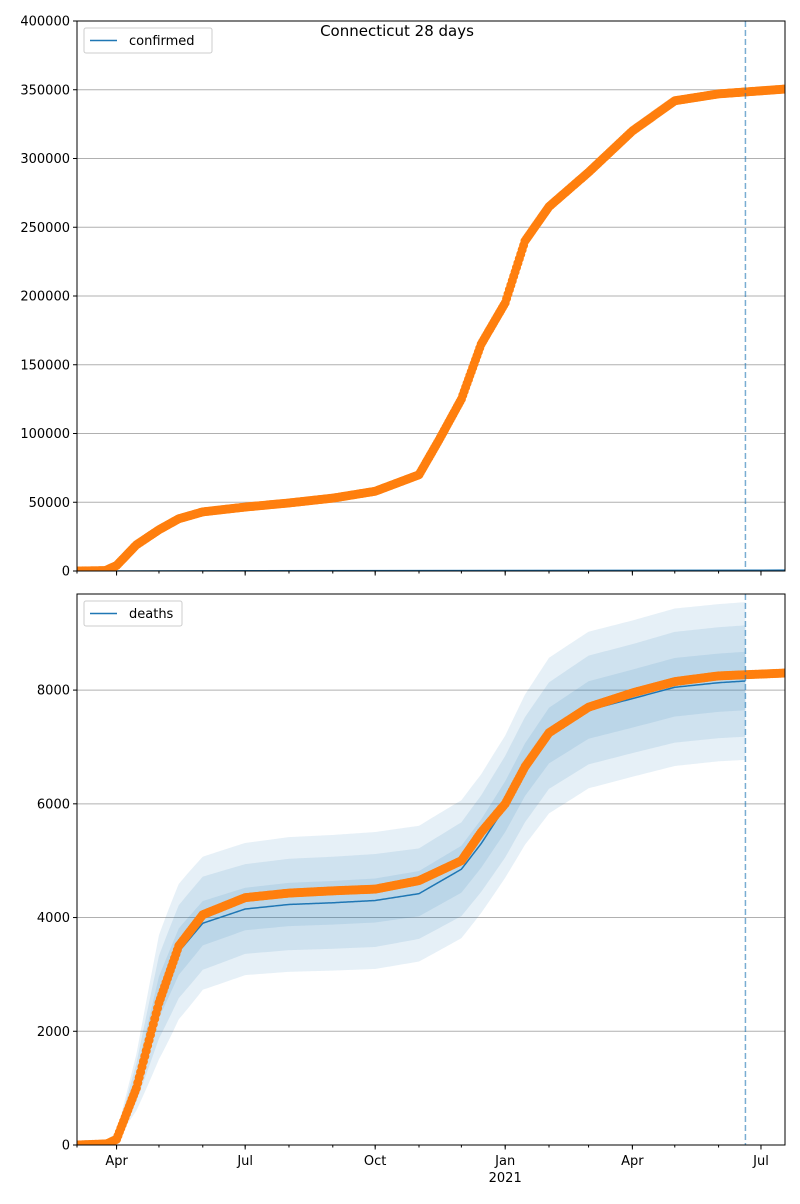  Describe the element at coordinates (53, 691) in the screenshot. I see `y-tick-label: 8000` at that location.